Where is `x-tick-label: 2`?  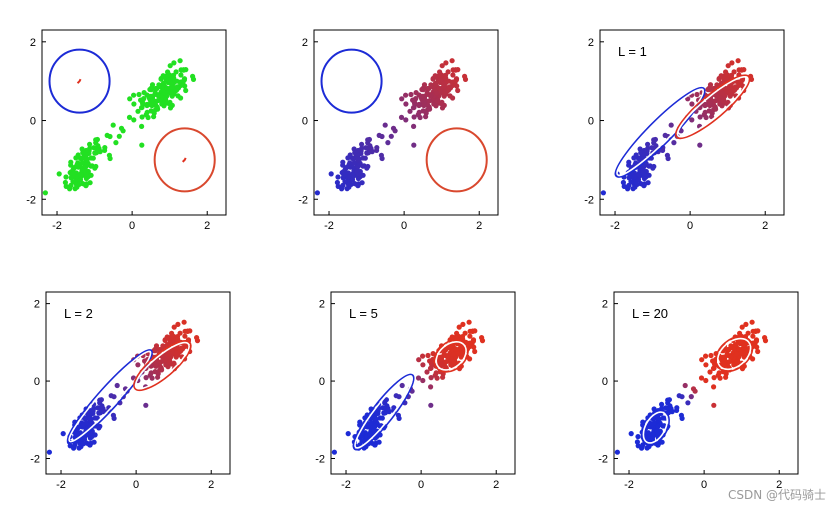 x-tick-label: 2 is located at coordinates (496, 485).